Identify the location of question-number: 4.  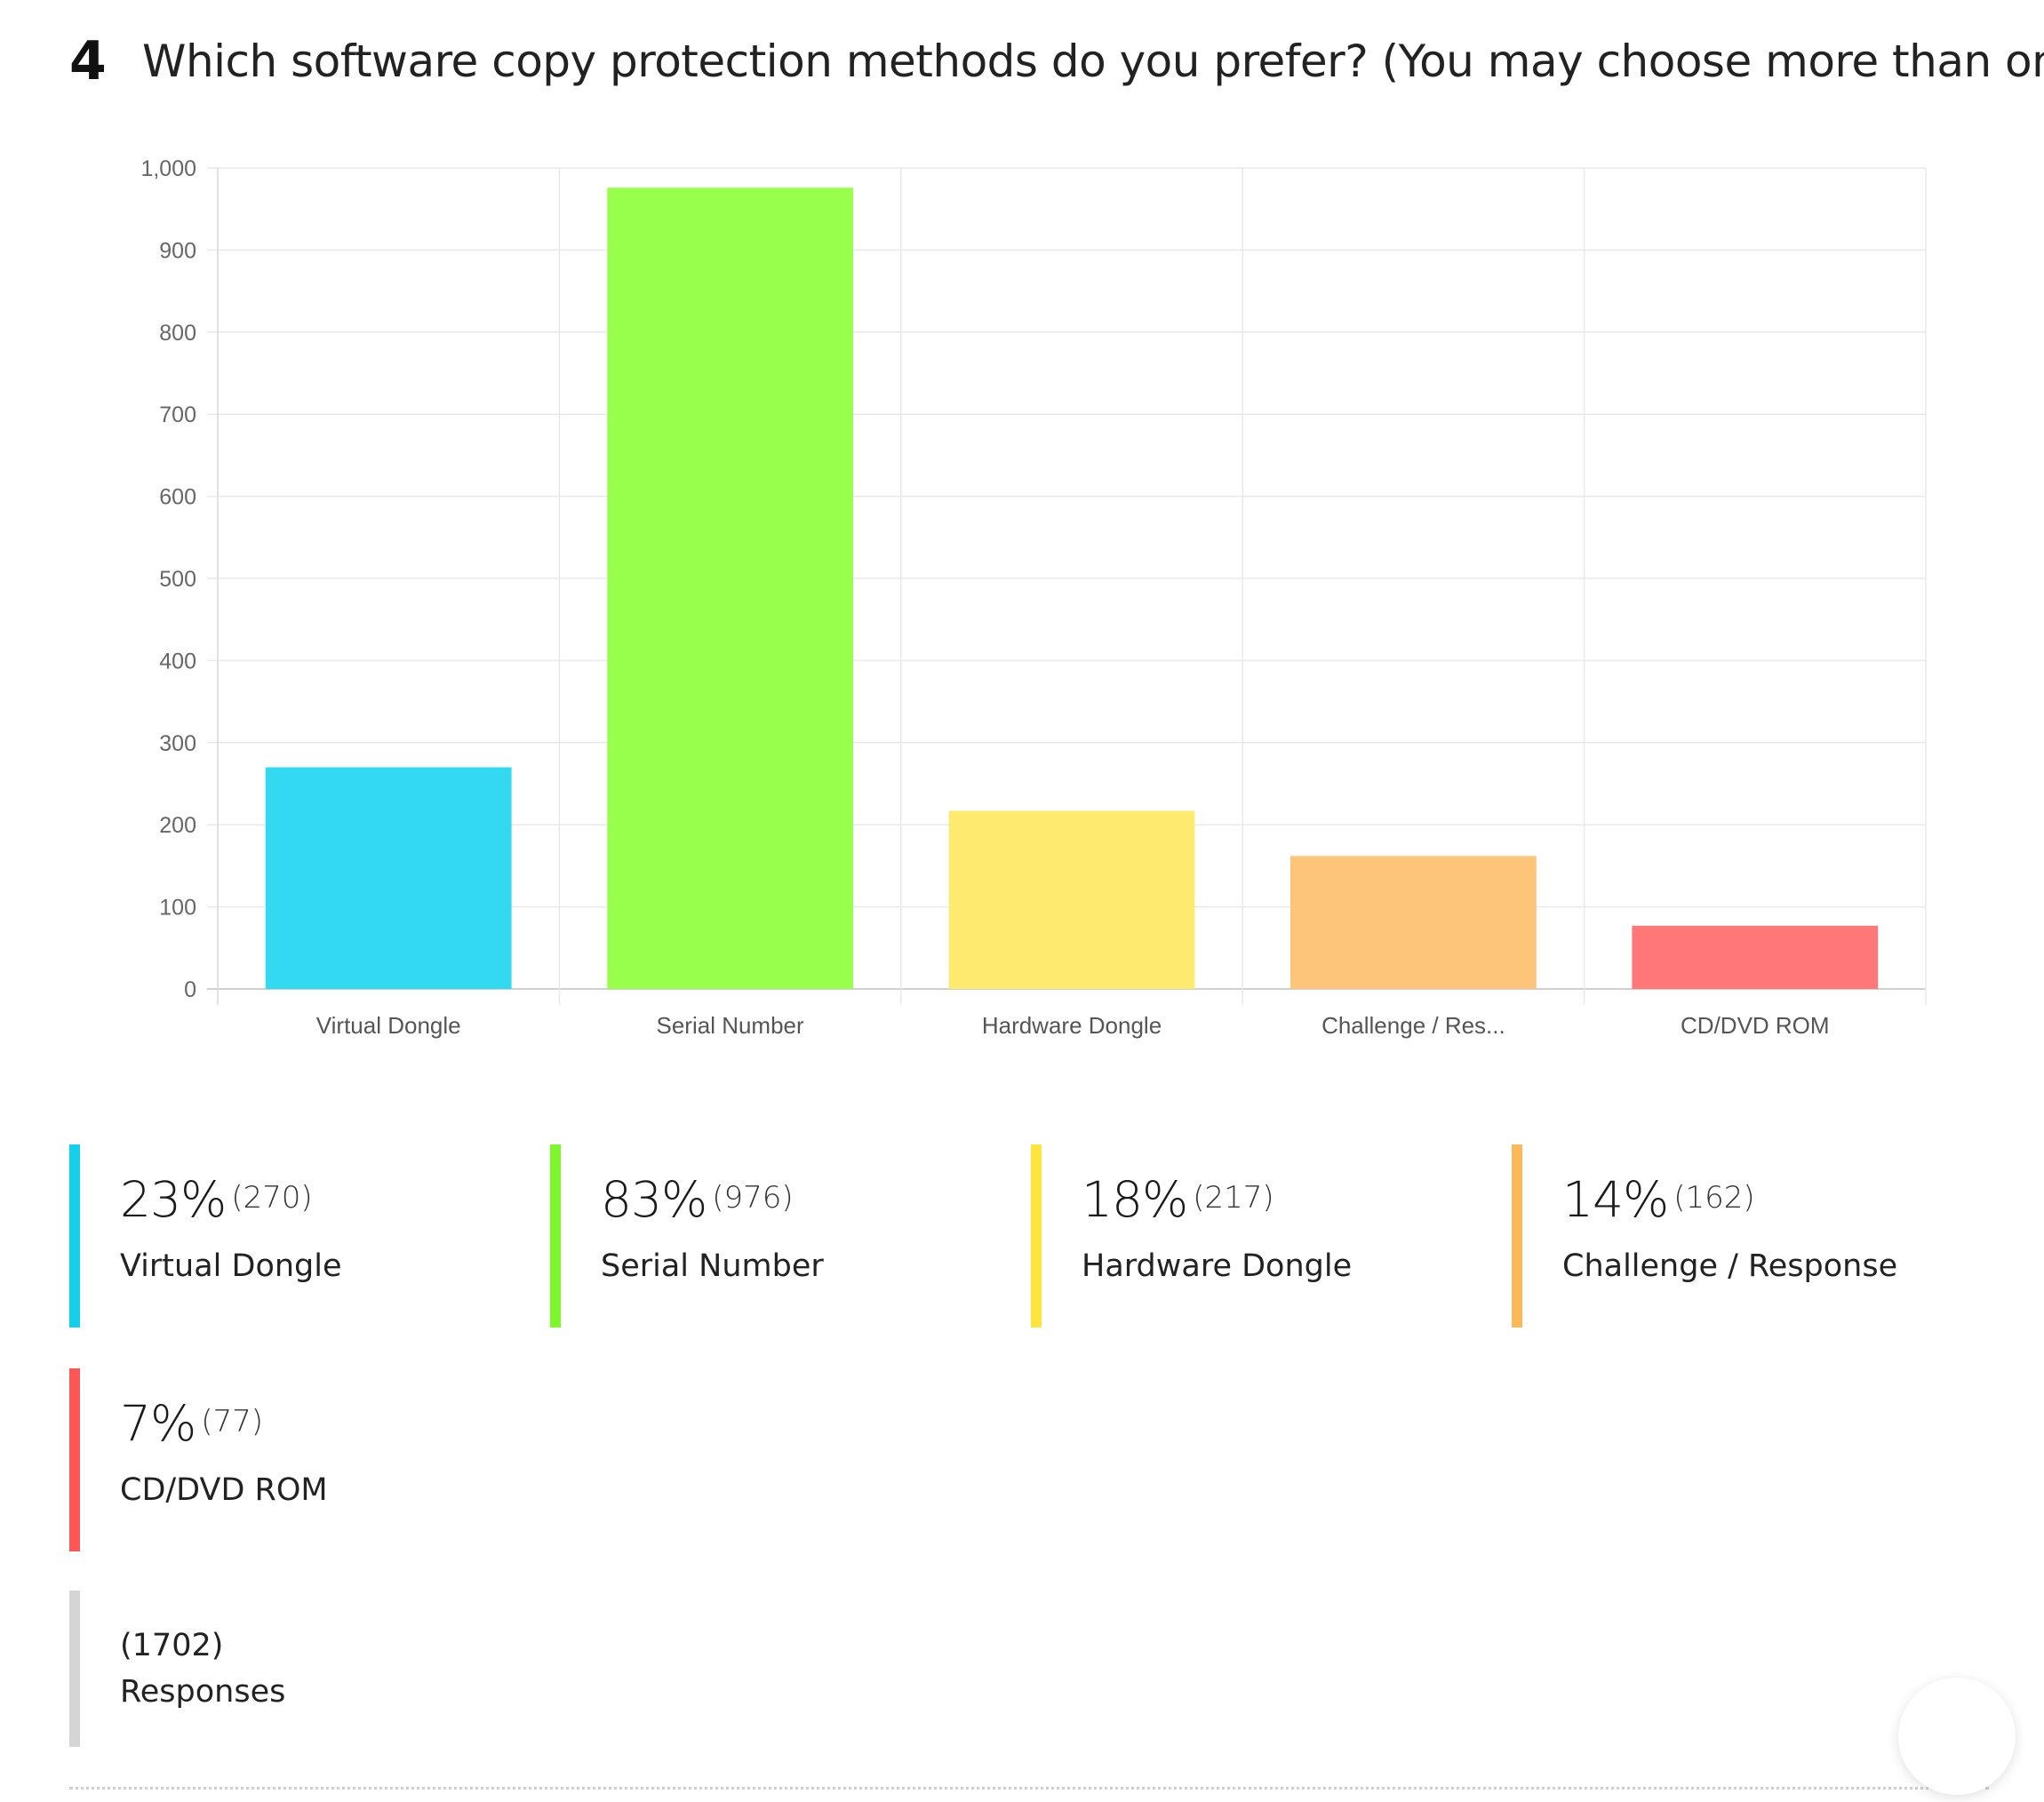
(88, 61).